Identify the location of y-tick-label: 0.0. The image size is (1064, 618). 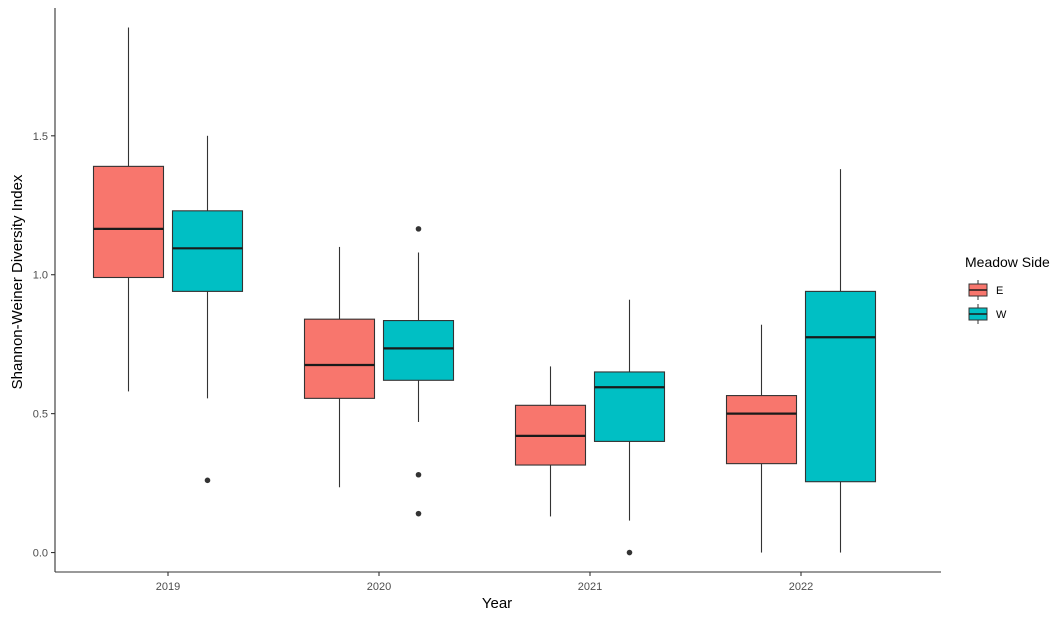
(40, 554).